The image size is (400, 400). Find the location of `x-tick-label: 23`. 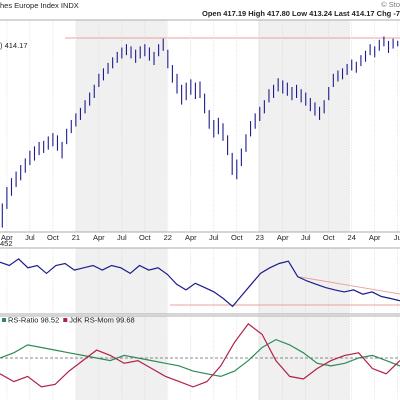

x-tick-label: 23 is located at coordinates (260, 237).